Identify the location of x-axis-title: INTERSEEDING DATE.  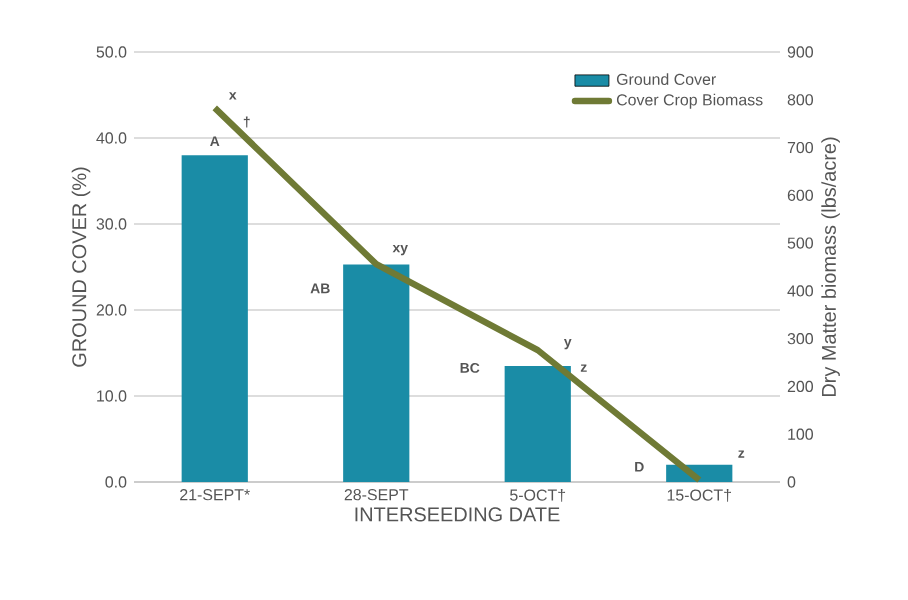
(457, 514).